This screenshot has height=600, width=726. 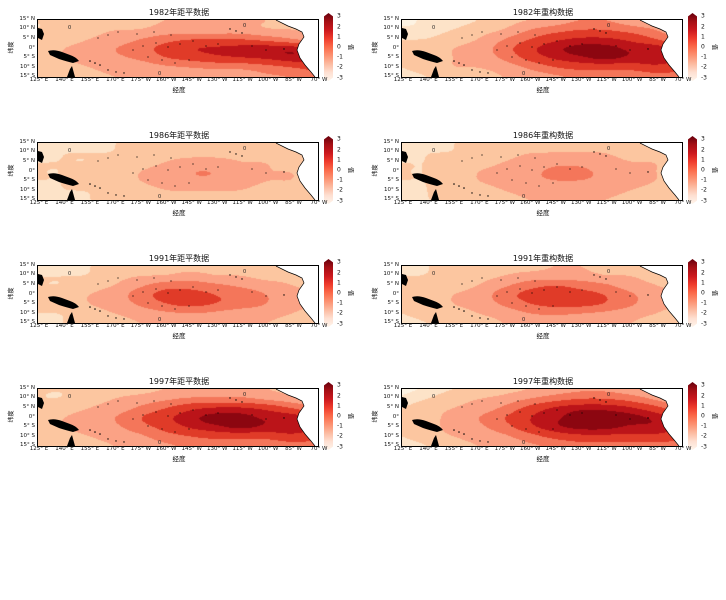 I want to click on anomaly-heatmap-canvas, so click(x=542, y=294).